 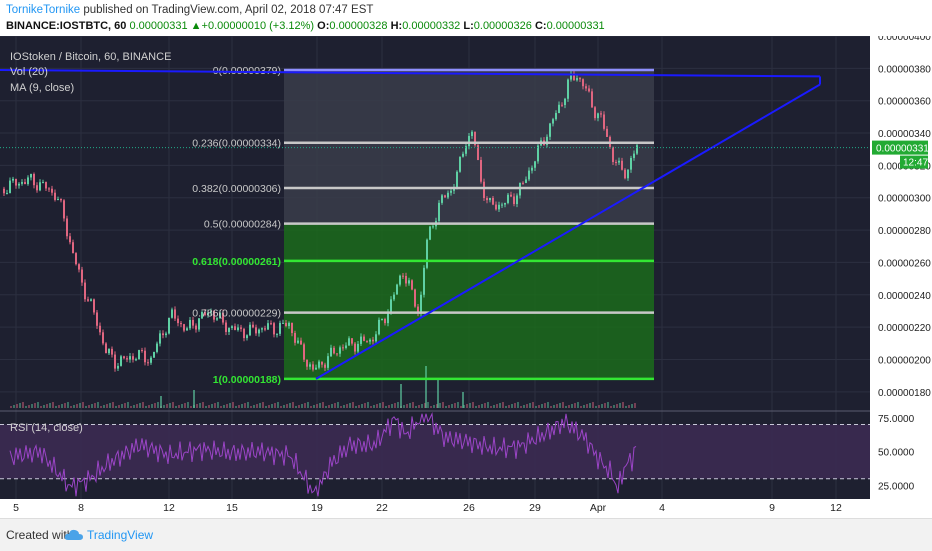 What do you see at coordinates (466, 534) in the screenshot?
I see `footer: Created with TradingView` at bounding box center [466, 534].